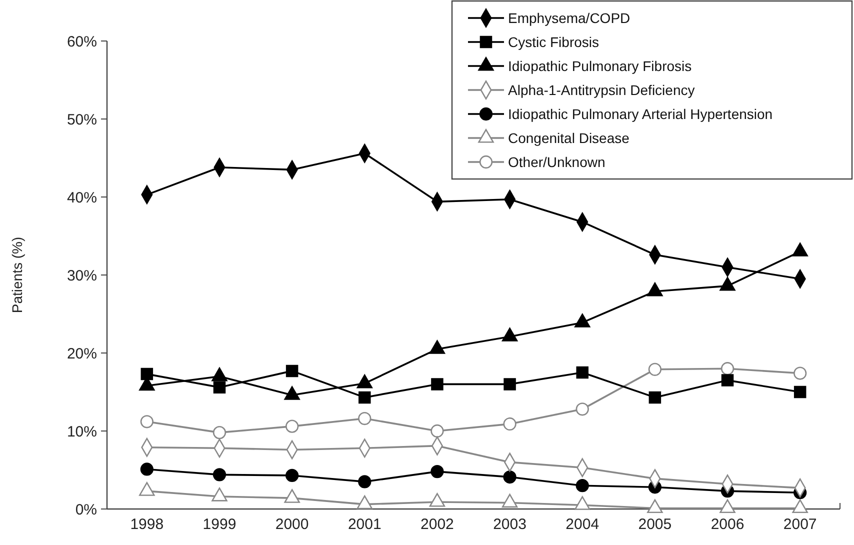 The image size is (854, 545). What do you see at coordinates (640, 114) in the screenshot?
I see `legend-label: Idiopathic Pulmonary Arterial Hypertension` at bounding box center [640, 114].